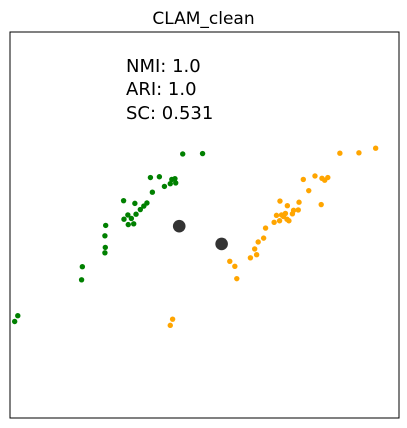 This screenshot has height=428, width=407. What do you see at coordinates (203, 19) in the screenshot?
I see `chart-title: CLAM_clean` at bounding box center [203, 19].